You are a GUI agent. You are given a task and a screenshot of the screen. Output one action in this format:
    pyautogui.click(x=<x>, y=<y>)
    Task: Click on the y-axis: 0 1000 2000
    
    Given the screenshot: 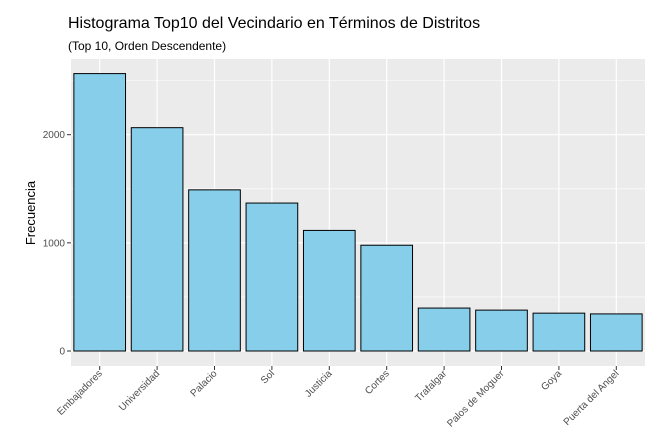 What is the action you would take?
    pyautogui.click(x=57, y=244)
    